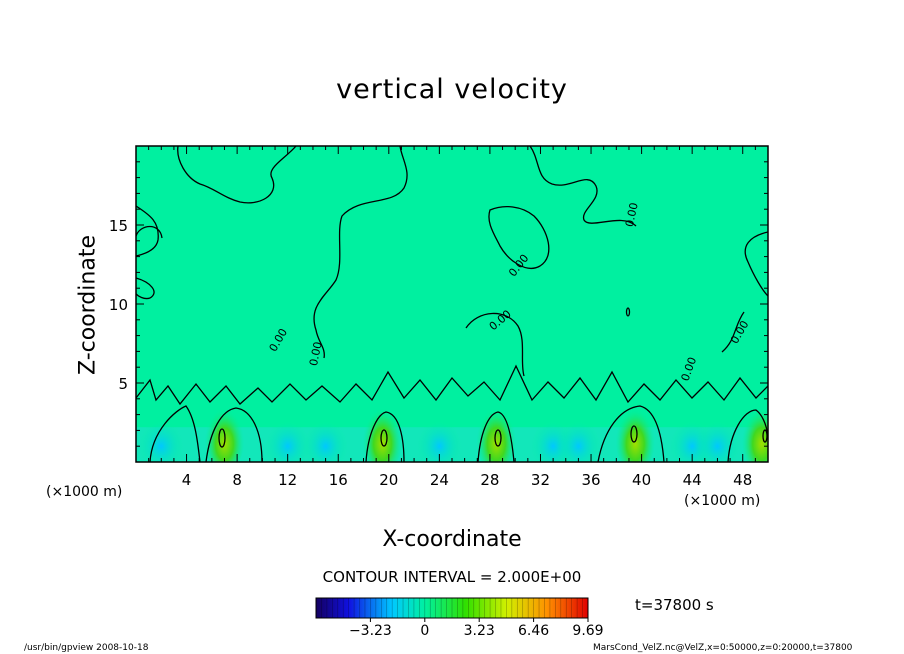  I want to click on colorbar-tick-label: 6.46, so click(533, 631).